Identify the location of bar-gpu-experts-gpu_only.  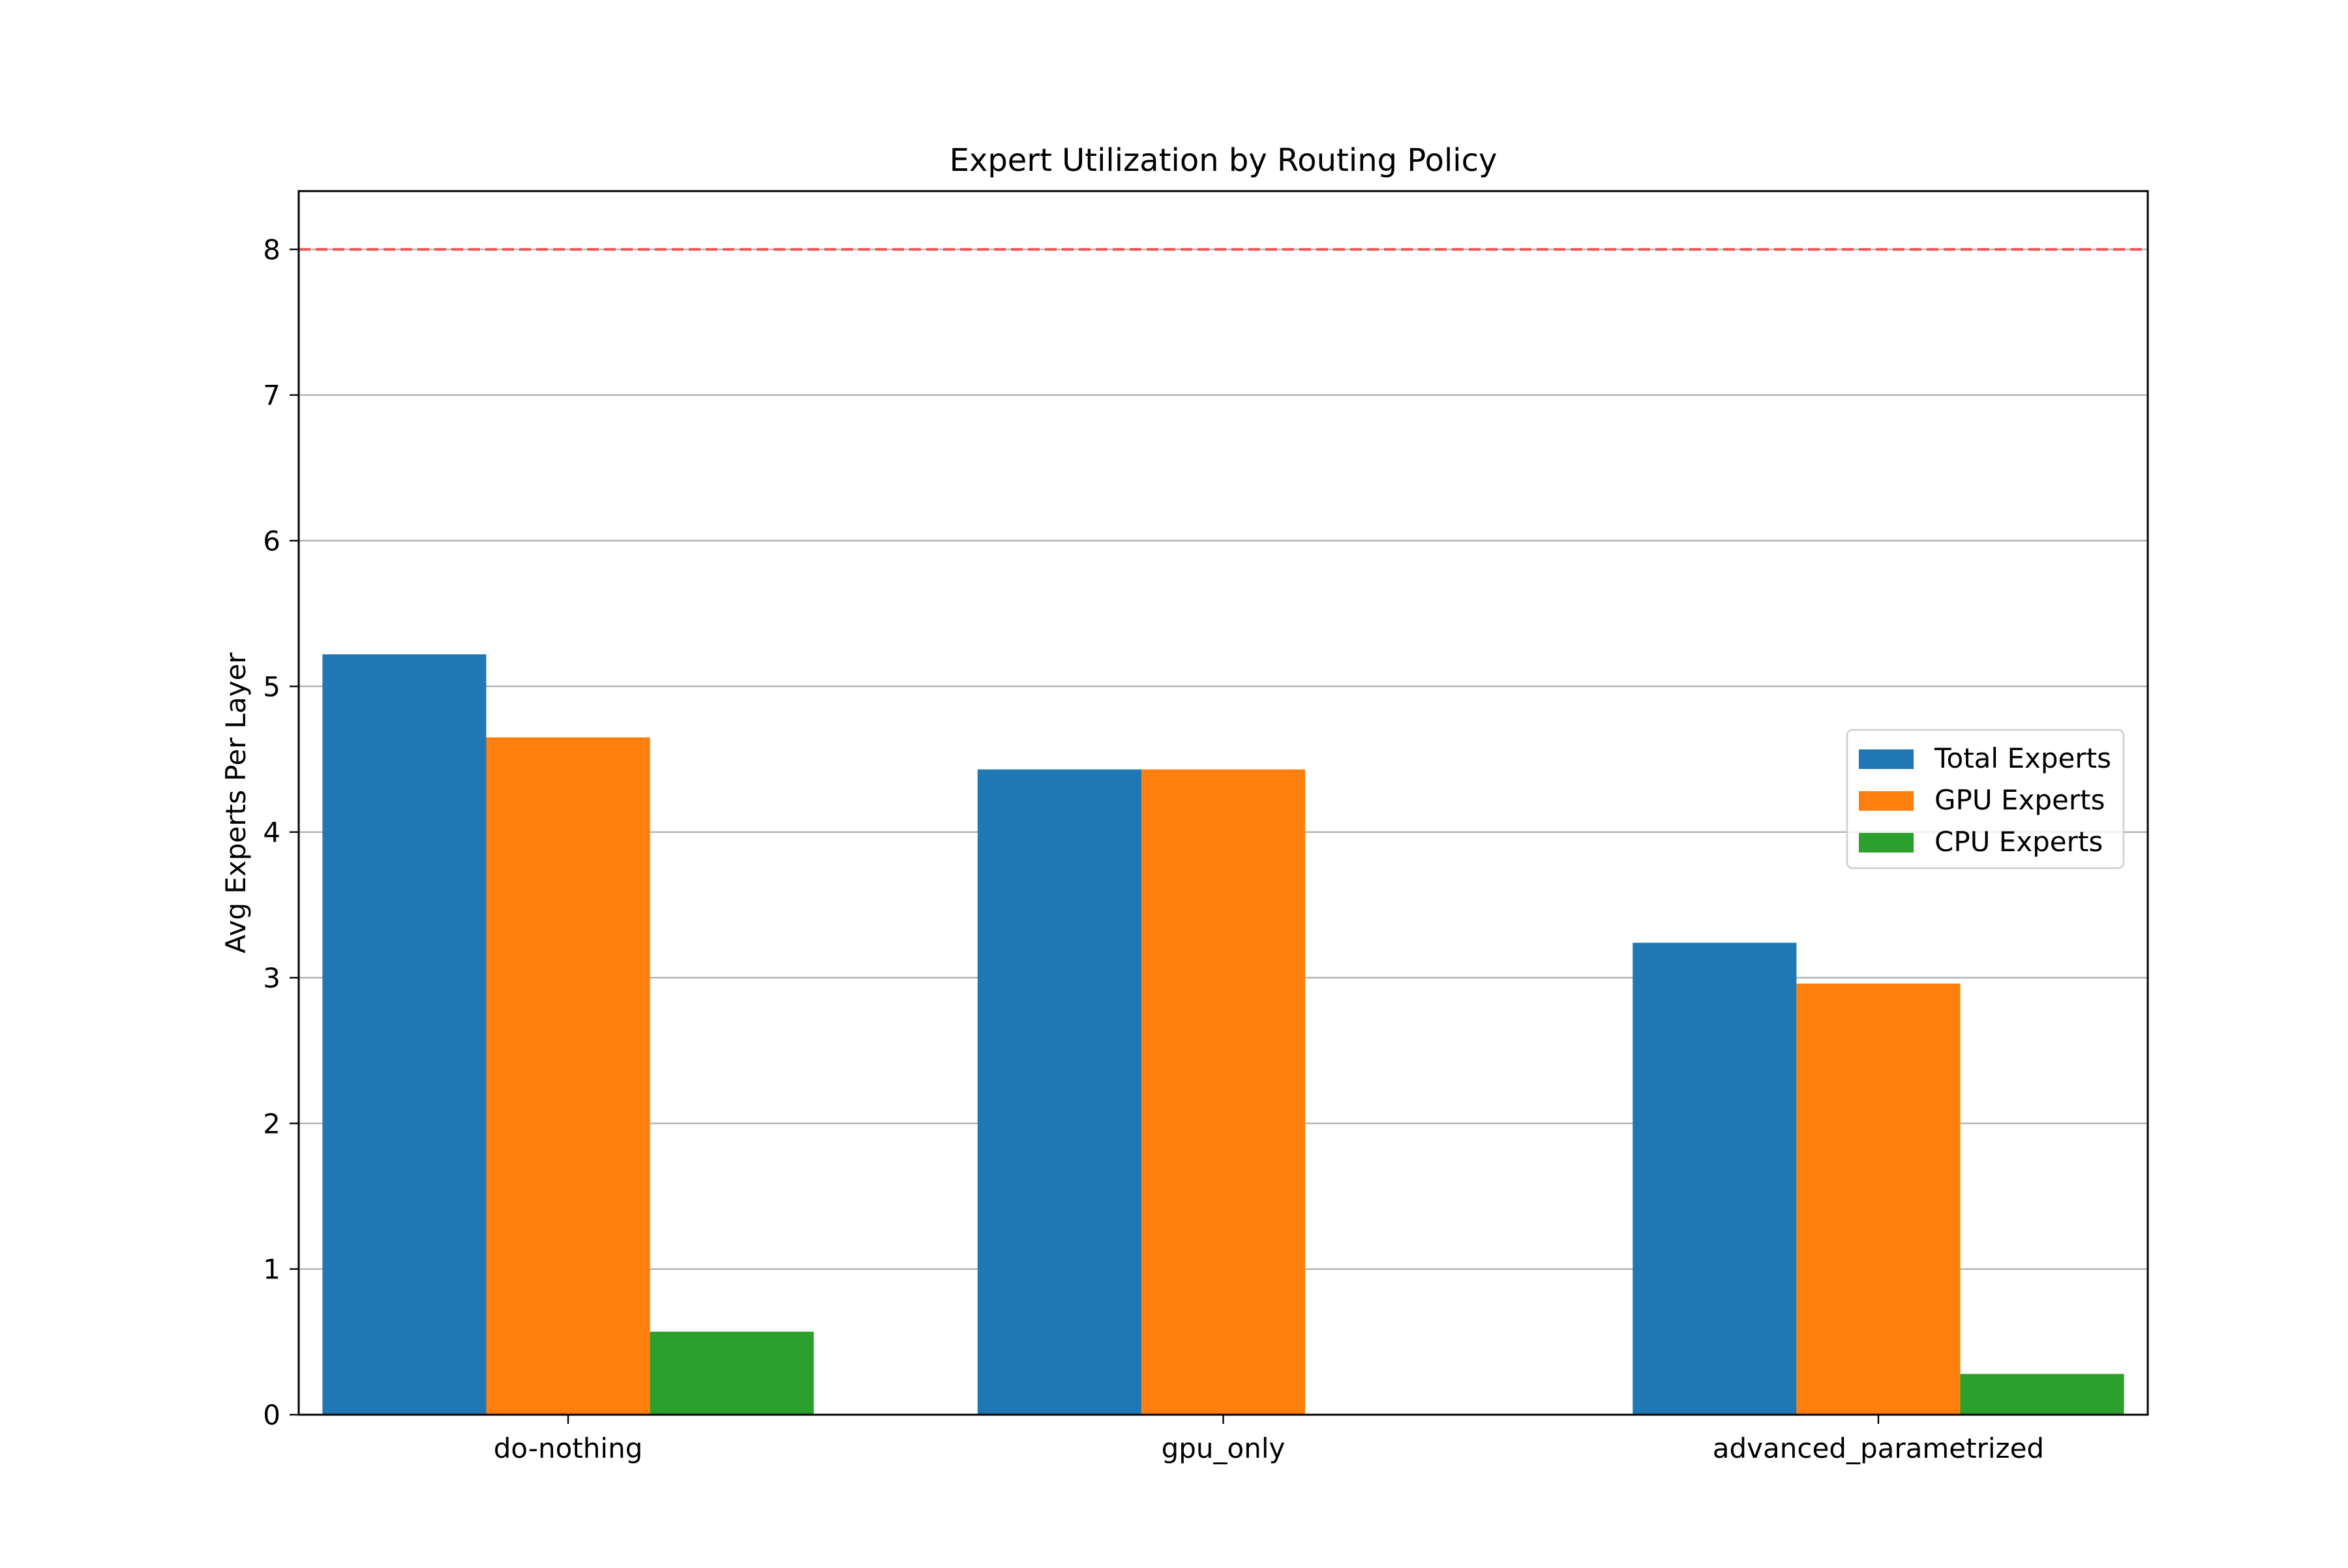
(1224, 1092).